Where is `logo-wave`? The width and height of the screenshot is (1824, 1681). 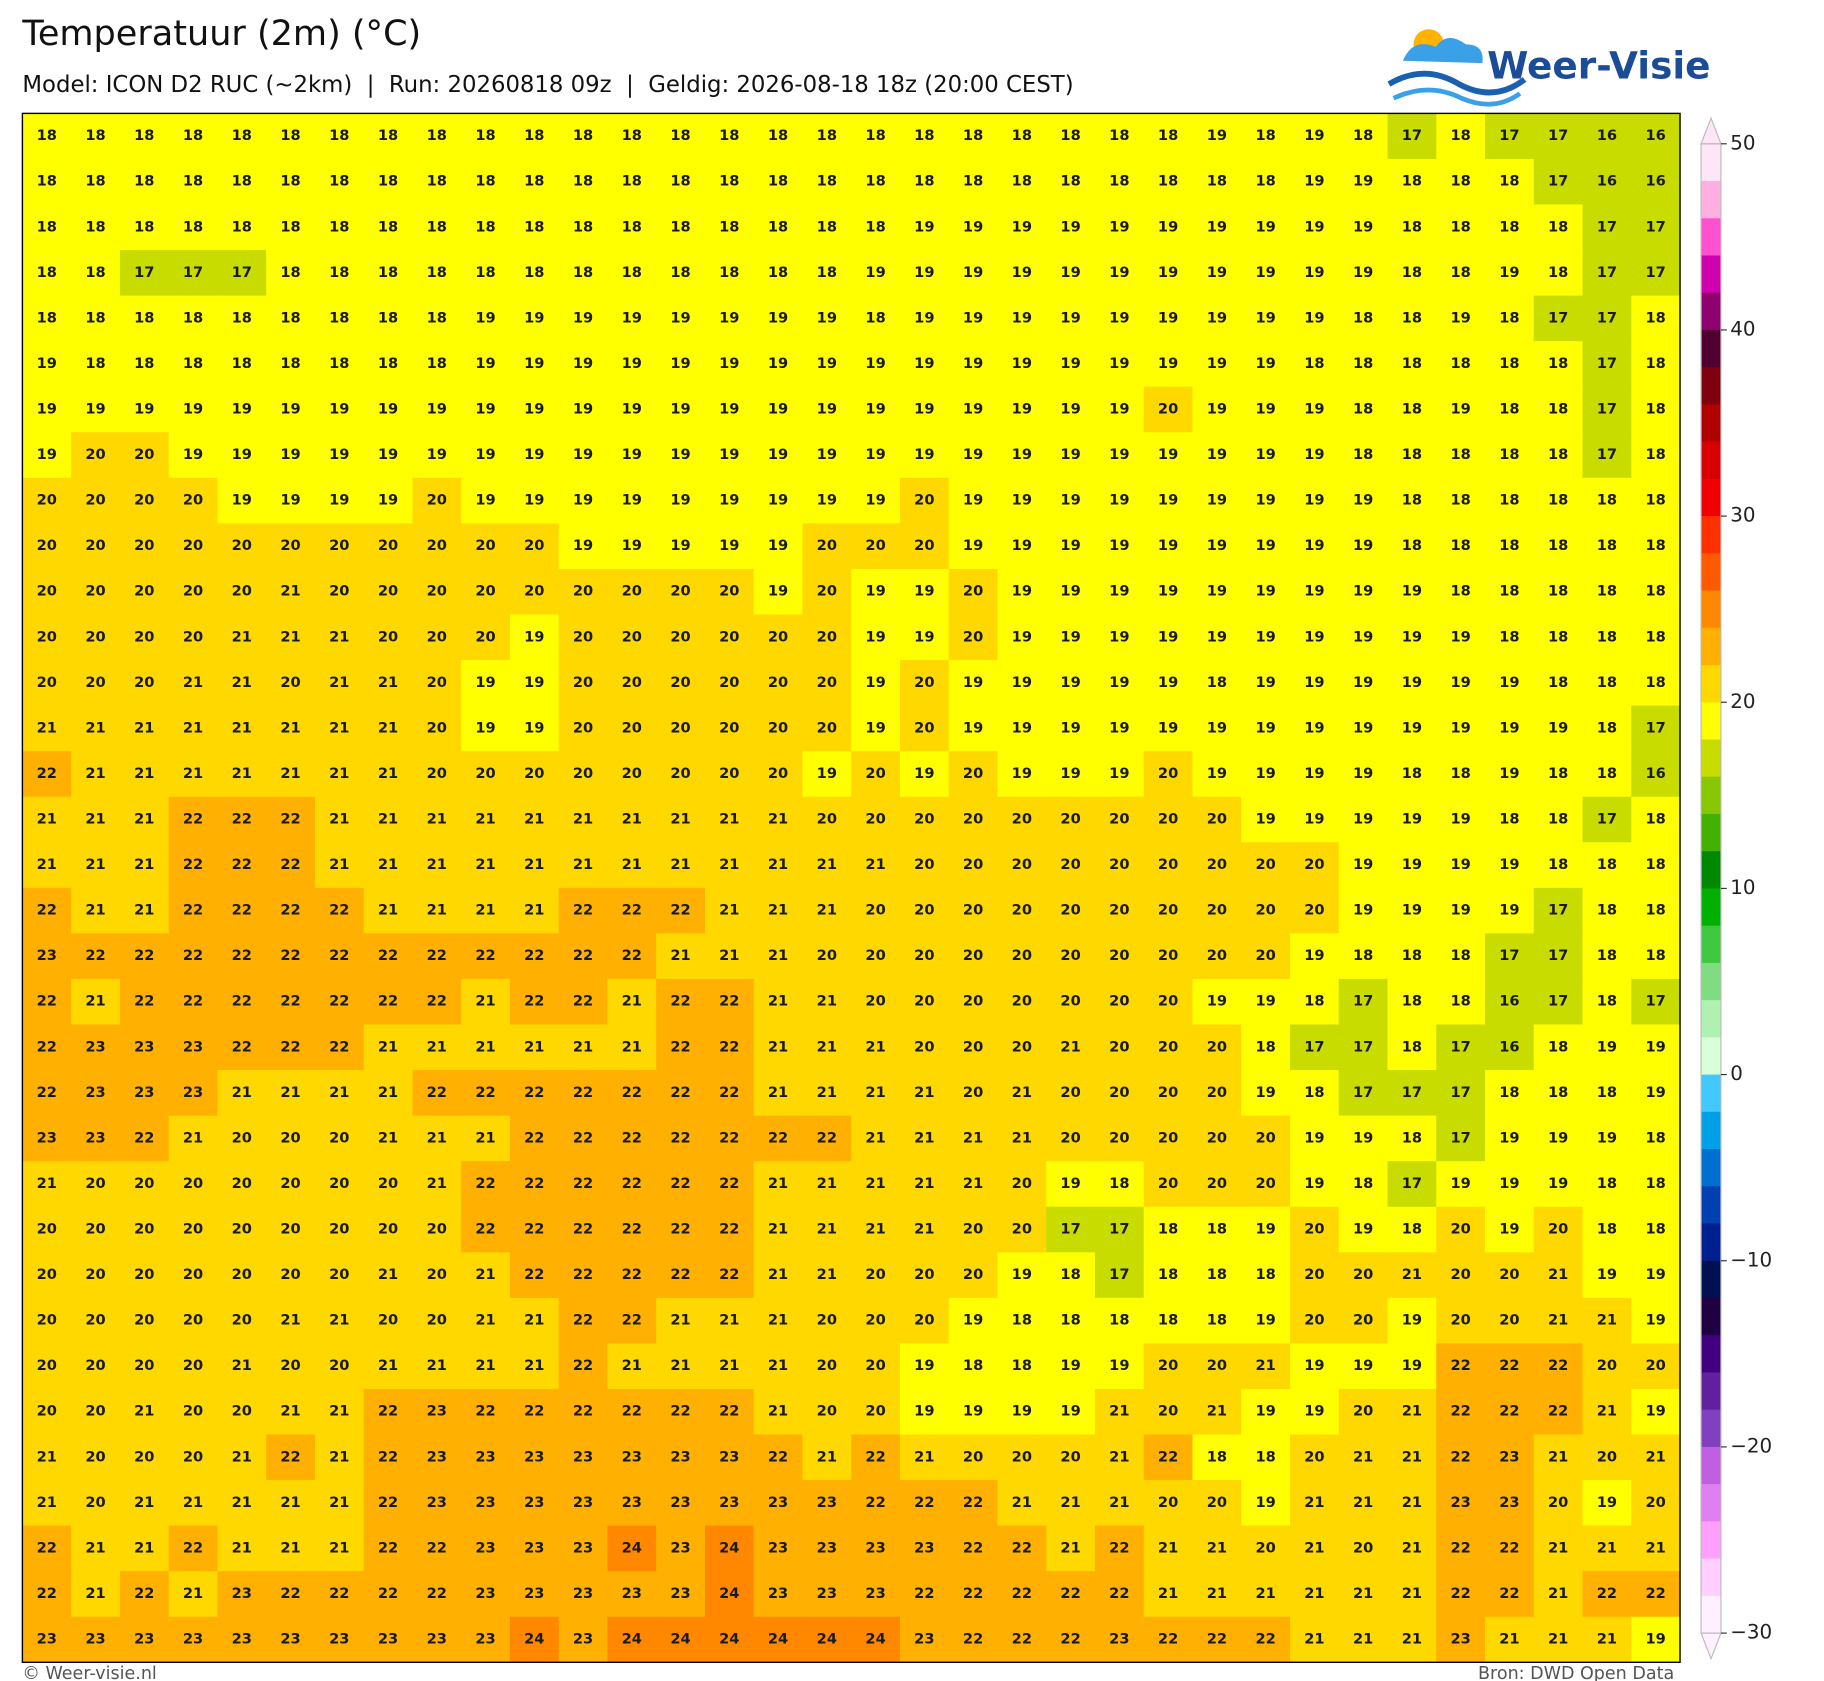 logo-wave is located at coordinates (1457, 83).